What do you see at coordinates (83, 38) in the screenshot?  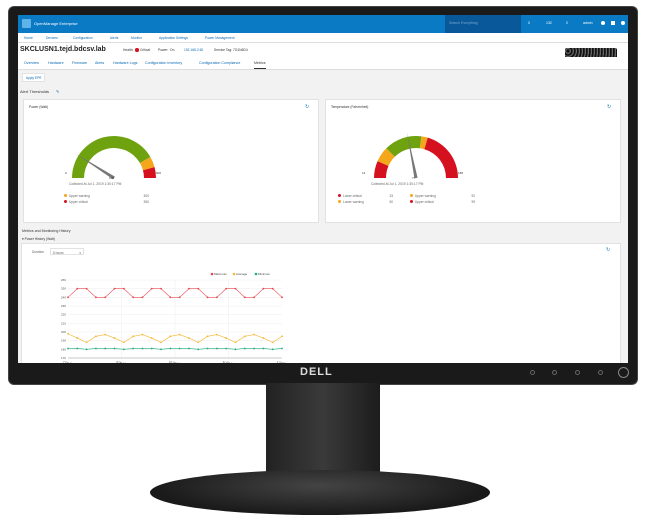 I see `nav-configuration: Configuration` at bounding box center [83, 38].